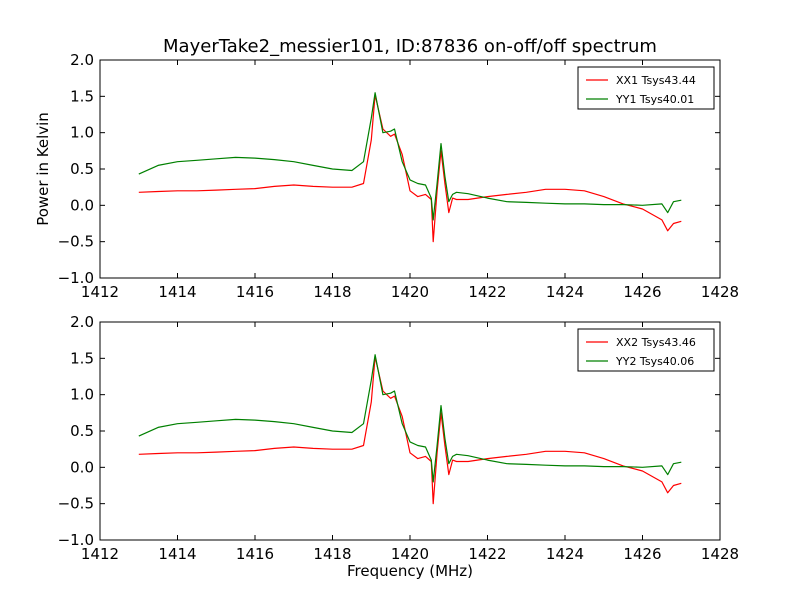 The width and height of the screenshot is (800, 600). I want to click on legend: XX1 Tsys43.44 YY1 Tsys40.01, so click(646, 88).